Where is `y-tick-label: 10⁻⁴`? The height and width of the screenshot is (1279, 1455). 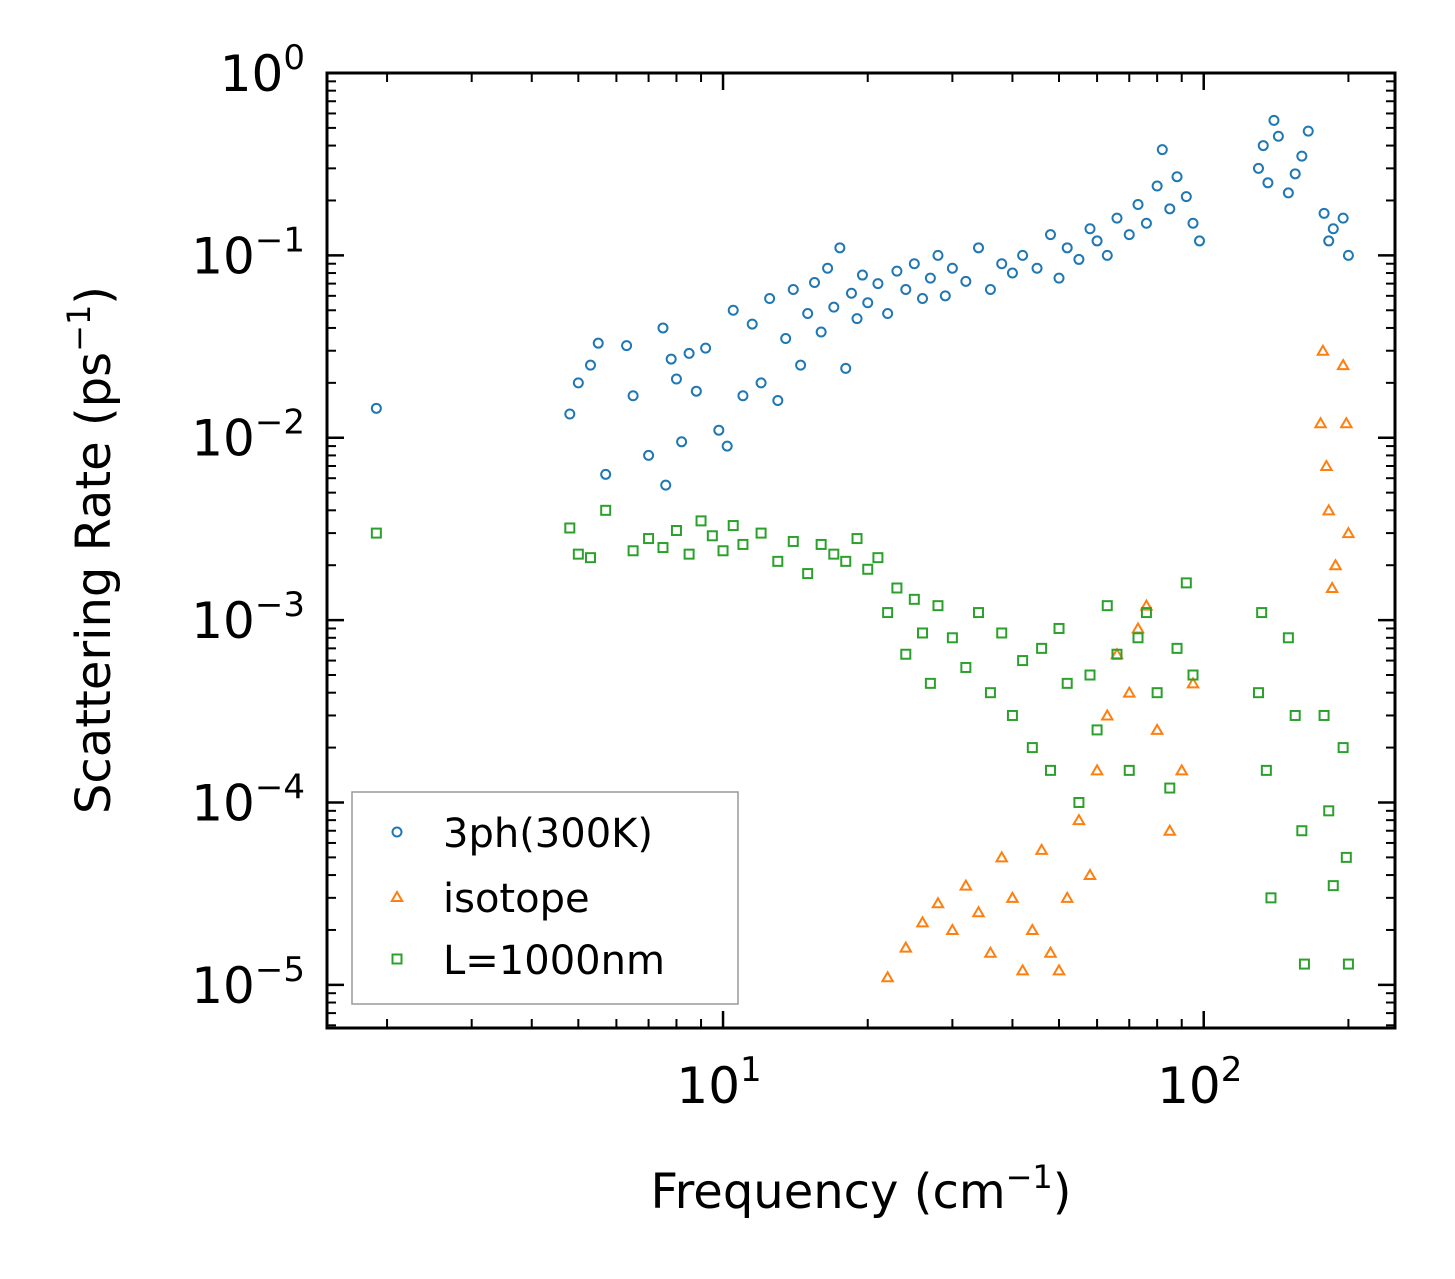 y-tick-label: 10⁻⁴ is located at coordinates (248, 799).